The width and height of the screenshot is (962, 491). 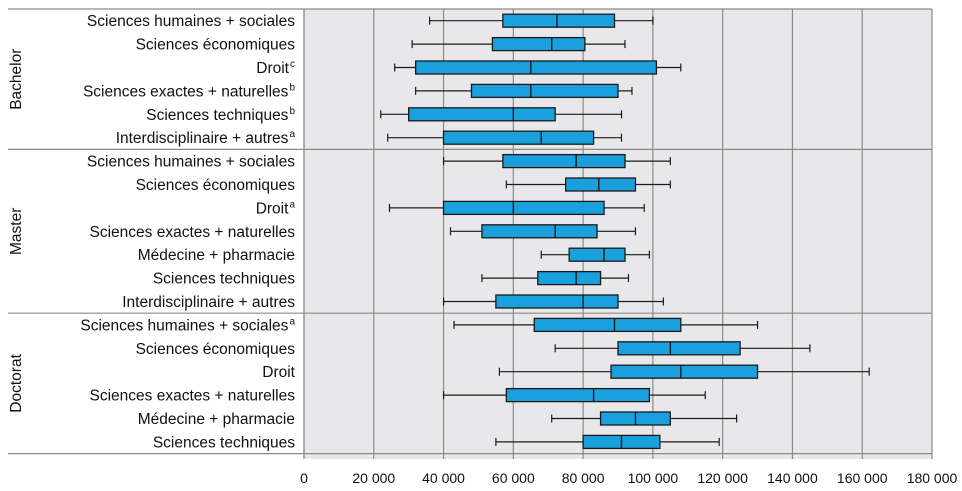 I want to click on x-tick-label: 140 000, so click(x=792, y=478).